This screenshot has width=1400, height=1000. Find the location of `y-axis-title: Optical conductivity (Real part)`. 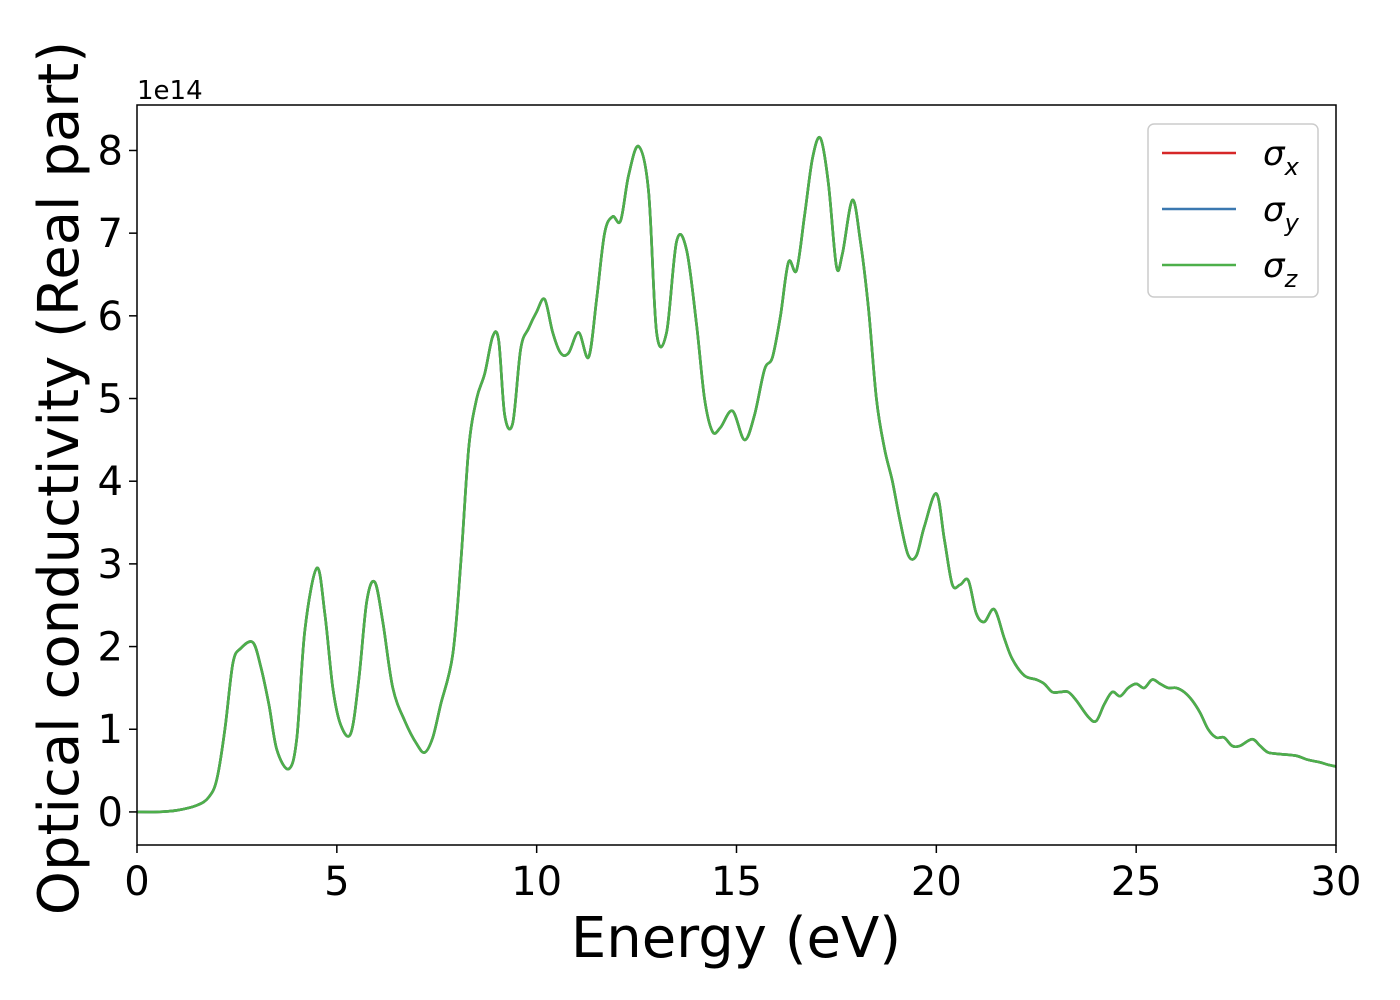

y-axis-title: Optical conductivity (Real part) is located at coordinates (59, 478).